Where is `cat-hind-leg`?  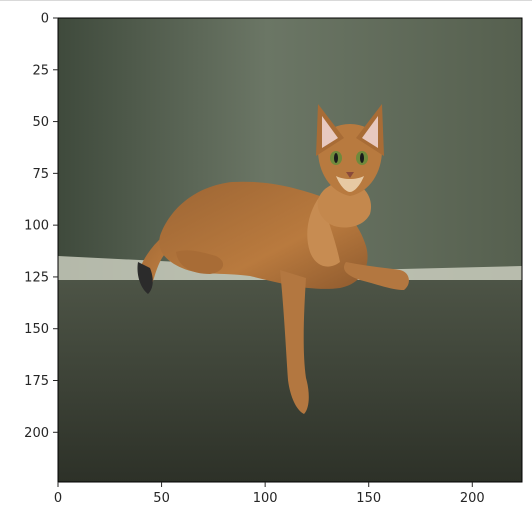
cat-hind-leg is located at coordinates (200, 262).